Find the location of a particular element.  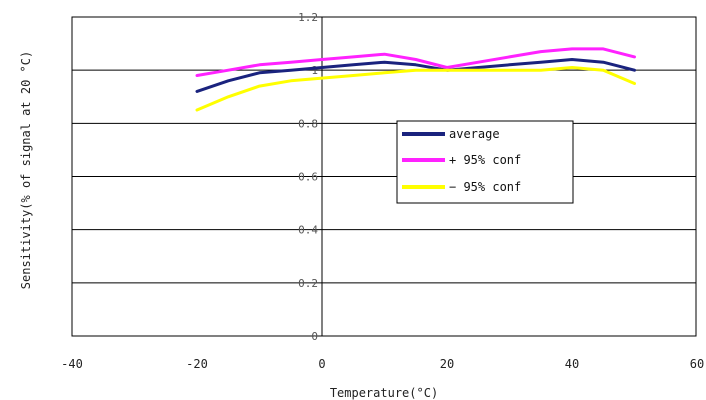

x-tick-label: 20 is located at coordinates (447, 364).